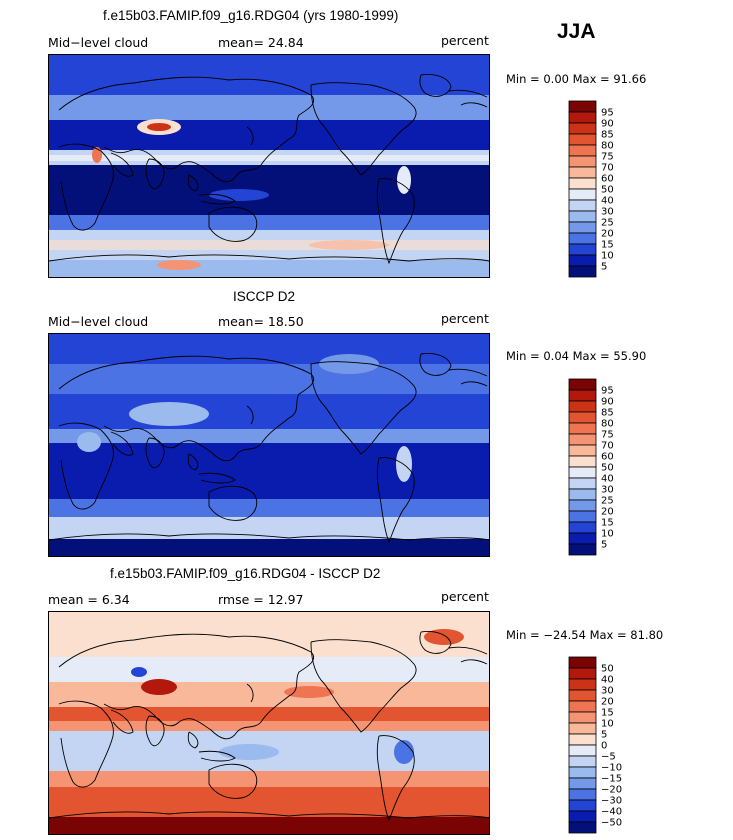 This screenshot has height=840, width=733. I want to click on panel-3-colorbar-label: 0, so click(604, 746).